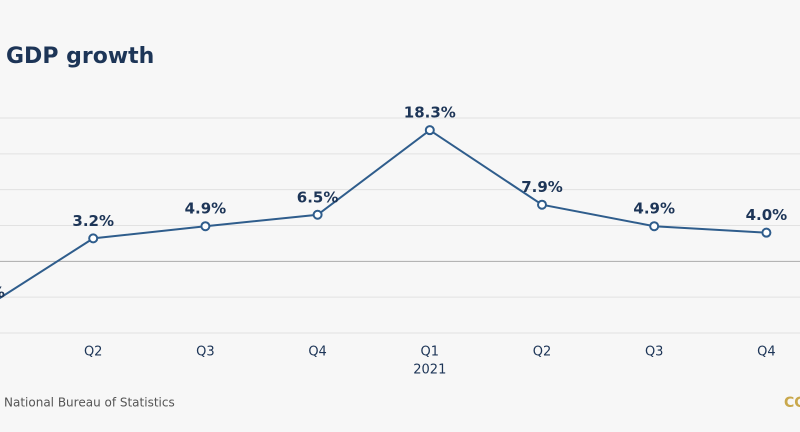 The image size is (800, 432). Describe the element at coordinates (93, 221) in the screenshot. I see `data-label: 3.2%` at that location.